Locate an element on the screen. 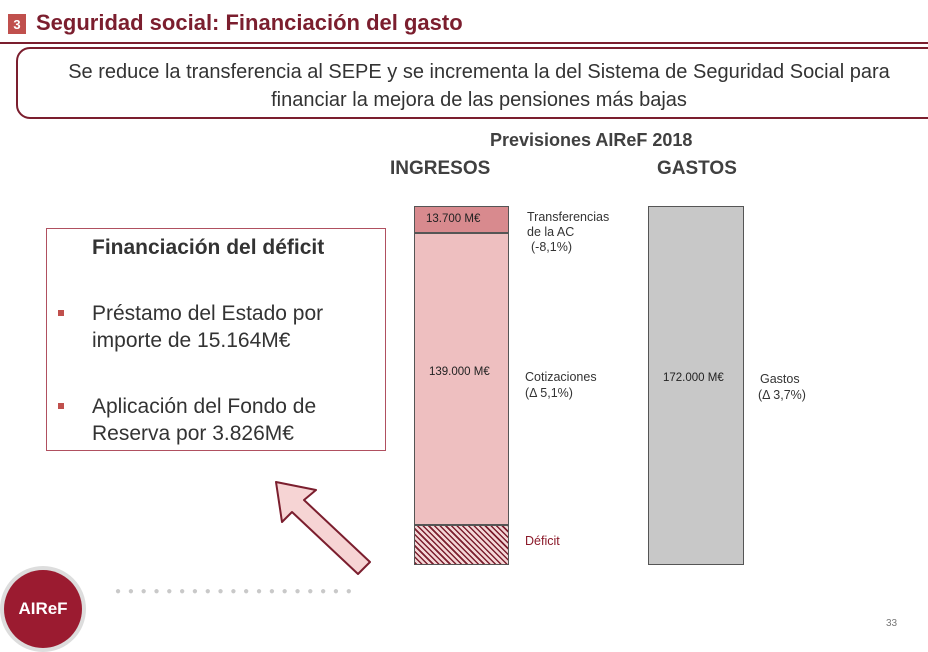 The width and height of the screenshot is (928, 652). forecast-heading: Previsiones AIReF 2018 is located at coordinates (591, 140).